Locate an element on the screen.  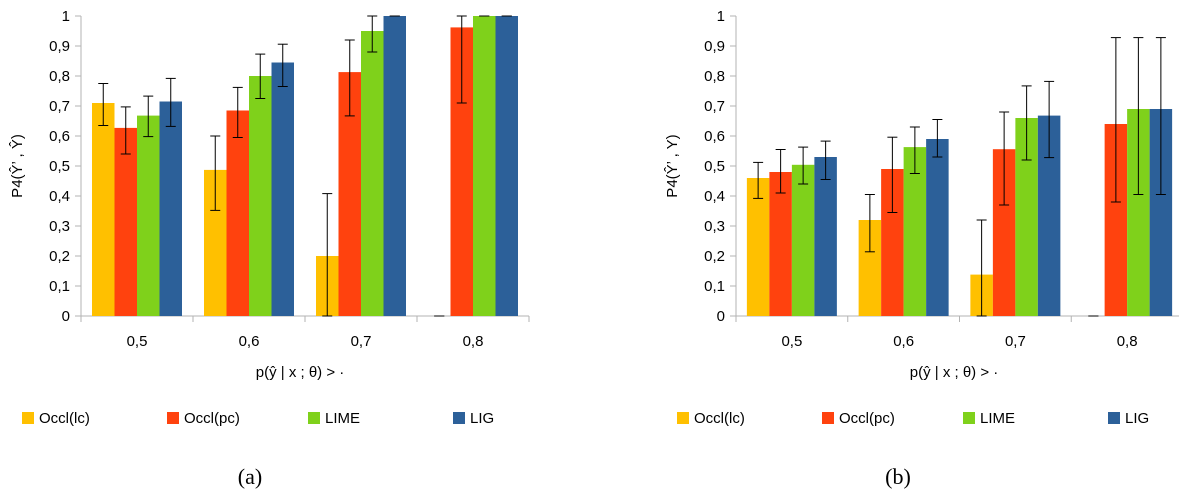
panel-caption: (b) is located at coordinates (898, 476).